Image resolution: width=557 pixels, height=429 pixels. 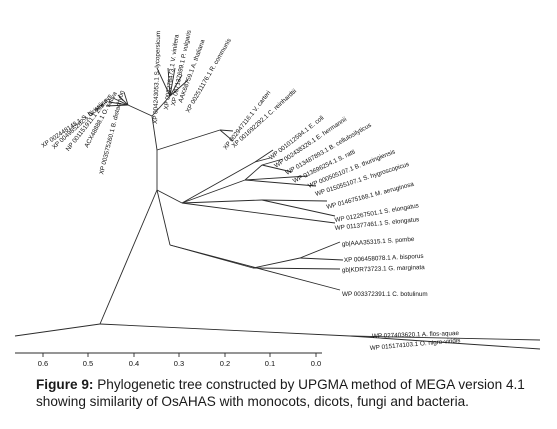 I want to click on leaf-s-lycopersicum: XP 004243053.1 S. lycopersicum, so click(x=157, y=77).